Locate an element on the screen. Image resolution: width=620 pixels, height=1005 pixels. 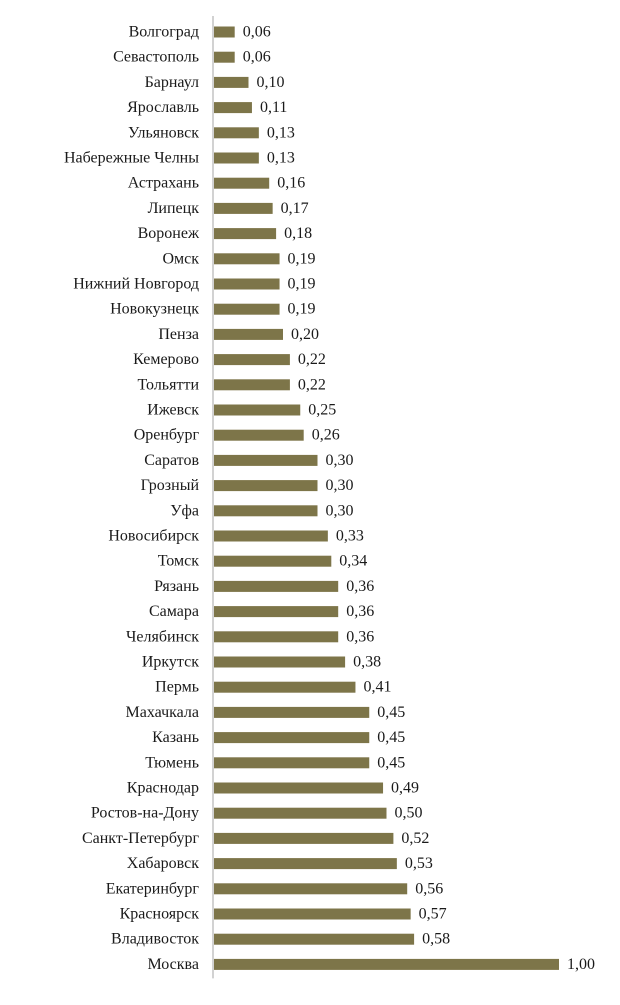
category-label: Краснодар is located at coordinates (163, 788).